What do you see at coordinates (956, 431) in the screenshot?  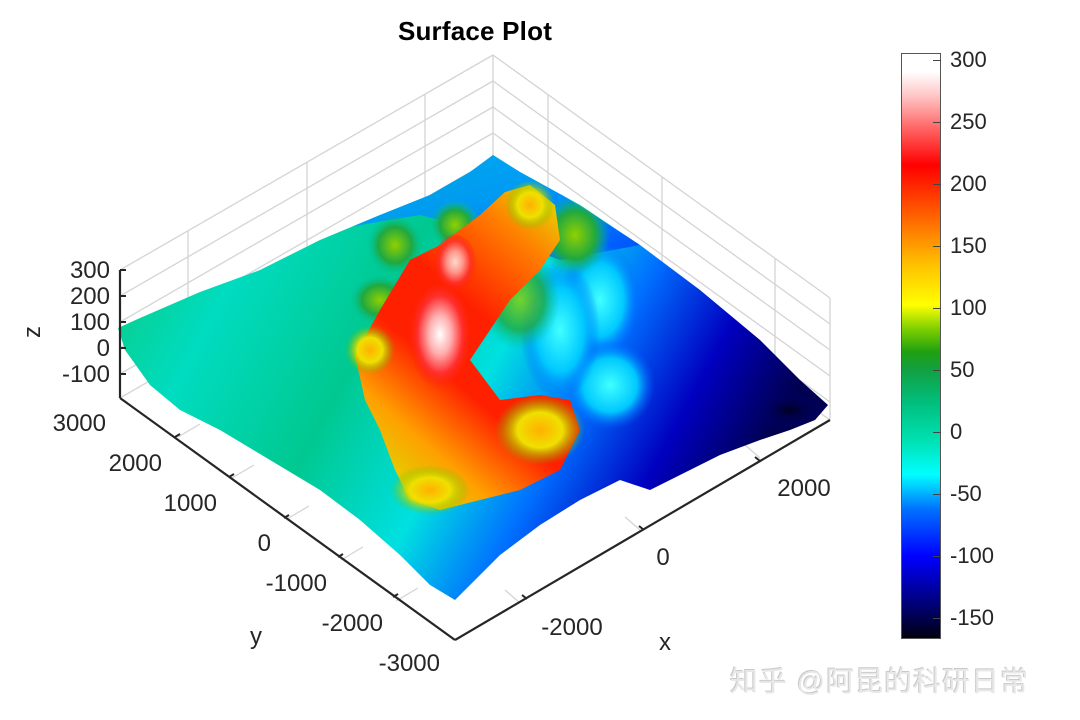 I see `colorbar-tick: 0` at bounding box center [956, 431].